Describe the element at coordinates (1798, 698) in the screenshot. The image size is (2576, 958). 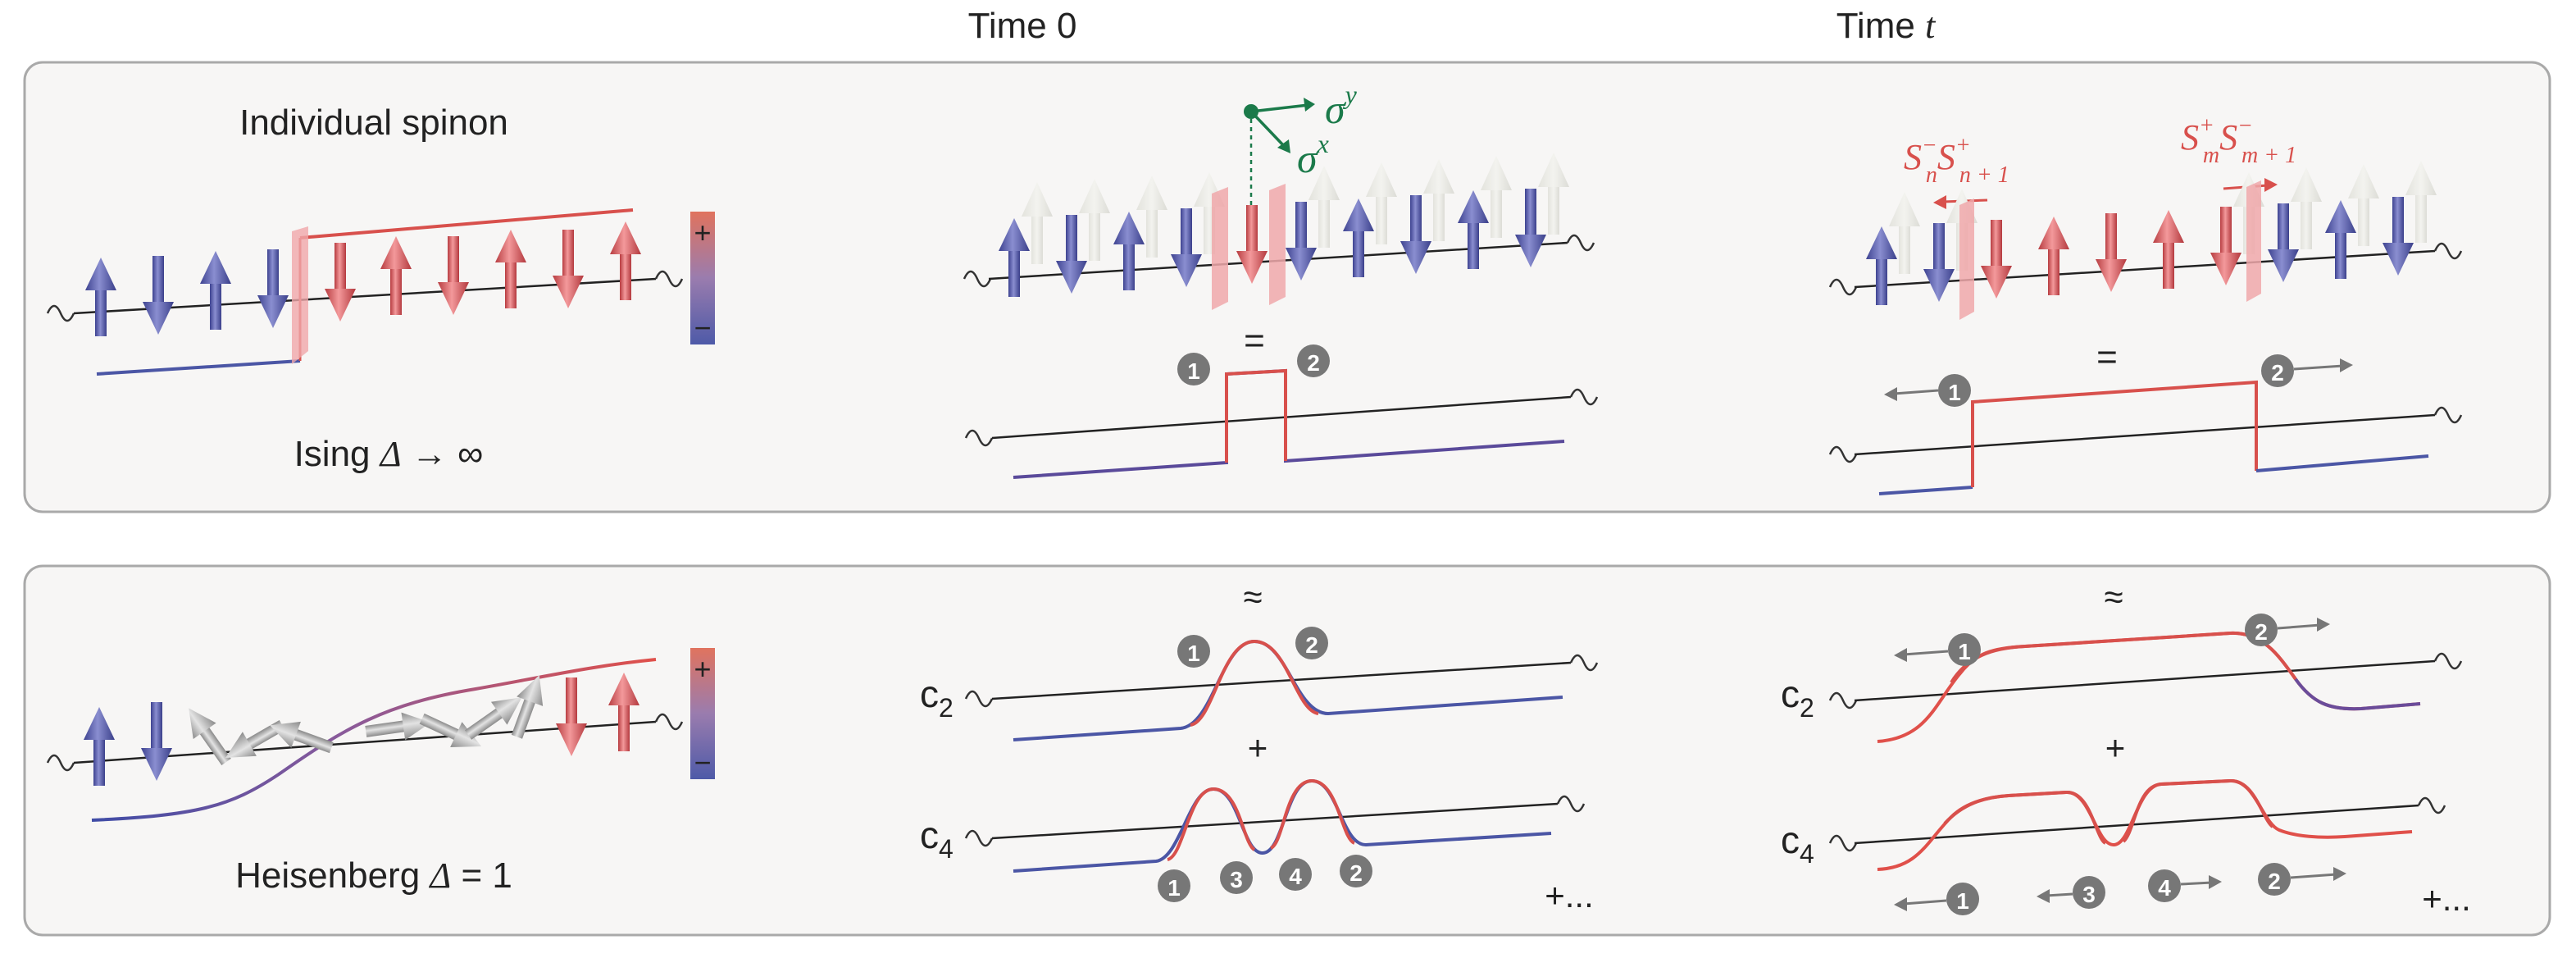
I see `timet-c2-label: c2` at that location.